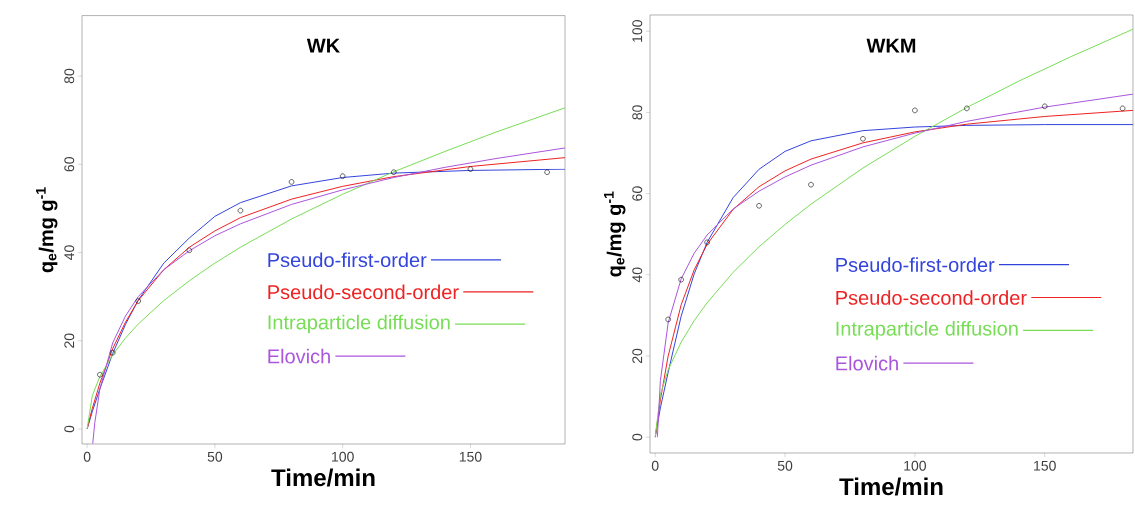  I want to click on text: WKM, so click(891, 45).